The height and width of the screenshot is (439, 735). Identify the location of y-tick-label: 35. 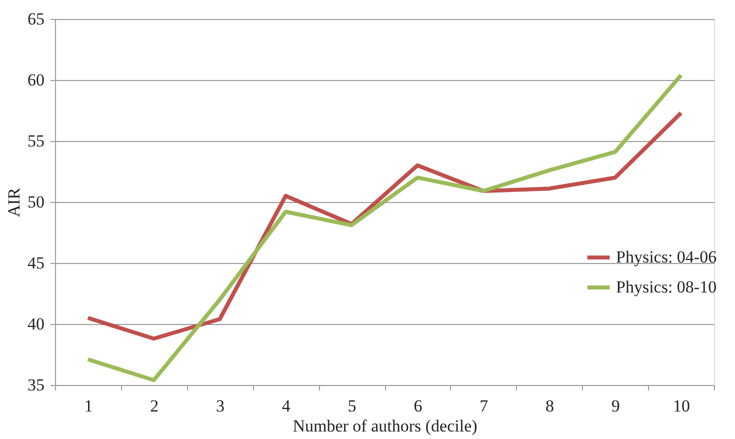
(36, 385).